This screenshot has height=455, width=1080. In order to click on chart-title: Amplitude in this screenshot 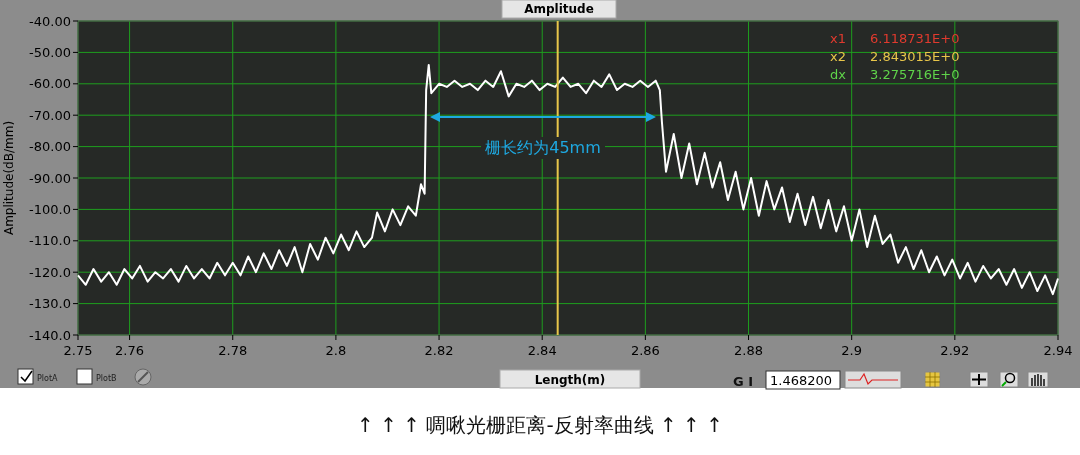, I will do `click(559, 9)`.